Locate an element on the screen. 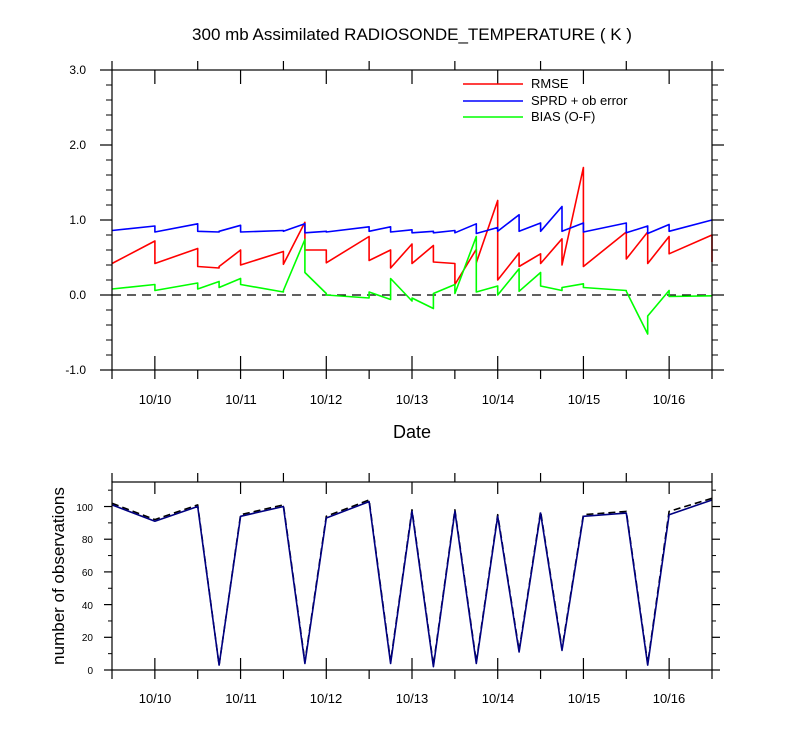  bottom-x-tick-label: 10/13 is located at coordinates (412, 698).